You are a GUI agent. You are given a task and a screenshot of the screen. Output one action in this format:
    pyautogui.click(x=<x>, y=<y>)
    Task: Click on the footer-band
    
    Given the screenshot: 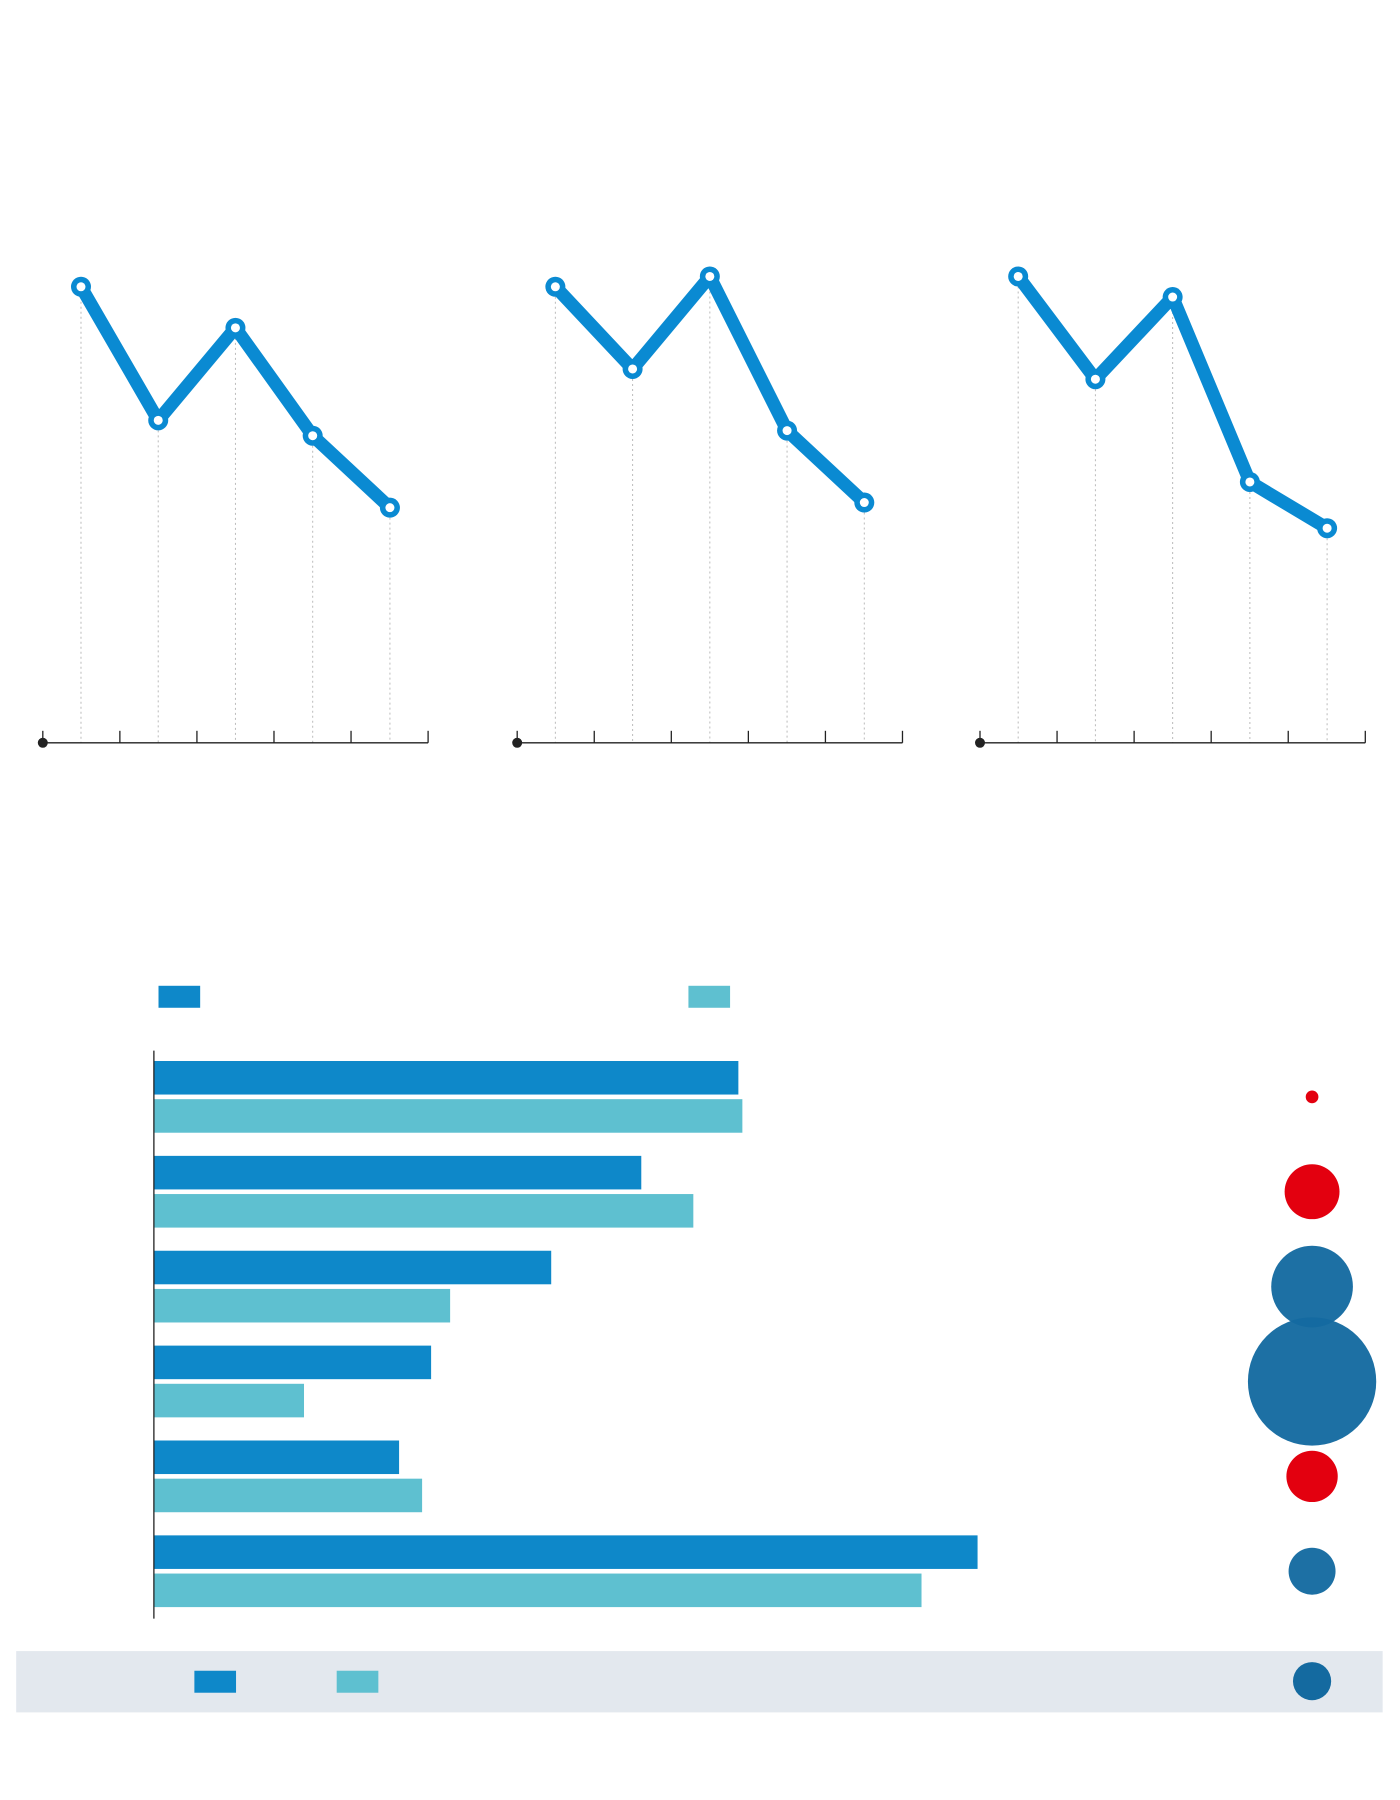 What is the action you would take?
    pyautogui.click(x=699, y=1682)
    